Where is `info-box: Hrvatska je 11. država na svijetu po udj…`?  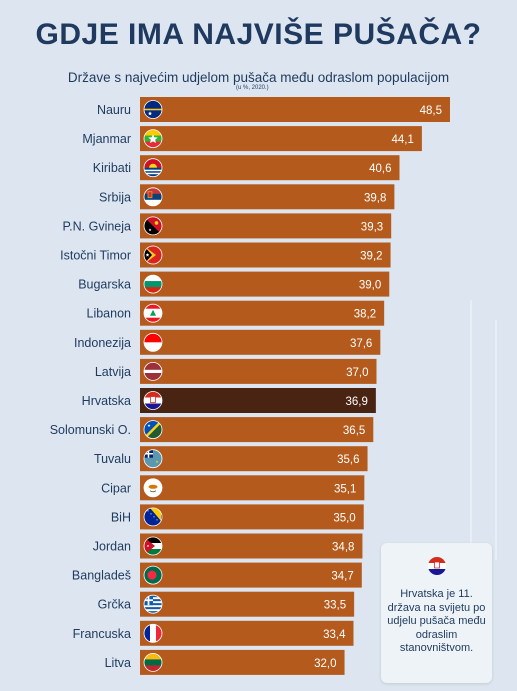
info-box: Hrvatska je 11. država na svijetu po udj… is located at coordinates (436, 613).